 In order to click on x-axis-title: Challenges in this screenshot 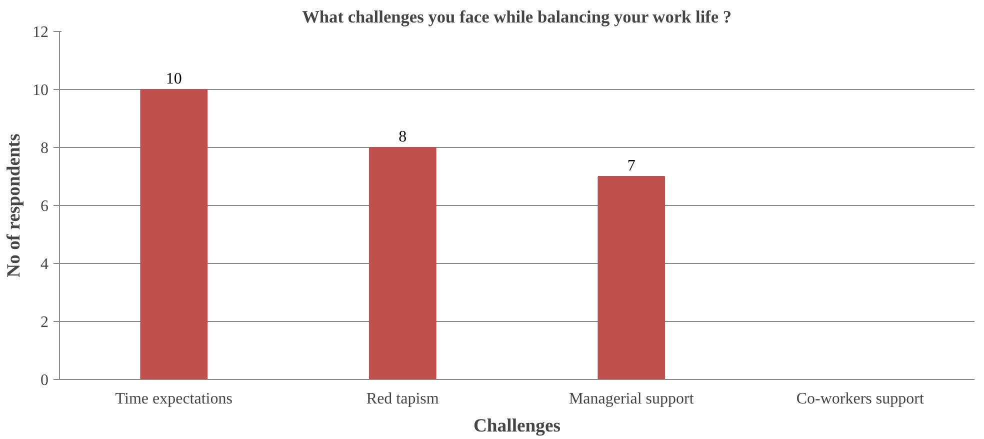, I will do `click(517, 426)`.